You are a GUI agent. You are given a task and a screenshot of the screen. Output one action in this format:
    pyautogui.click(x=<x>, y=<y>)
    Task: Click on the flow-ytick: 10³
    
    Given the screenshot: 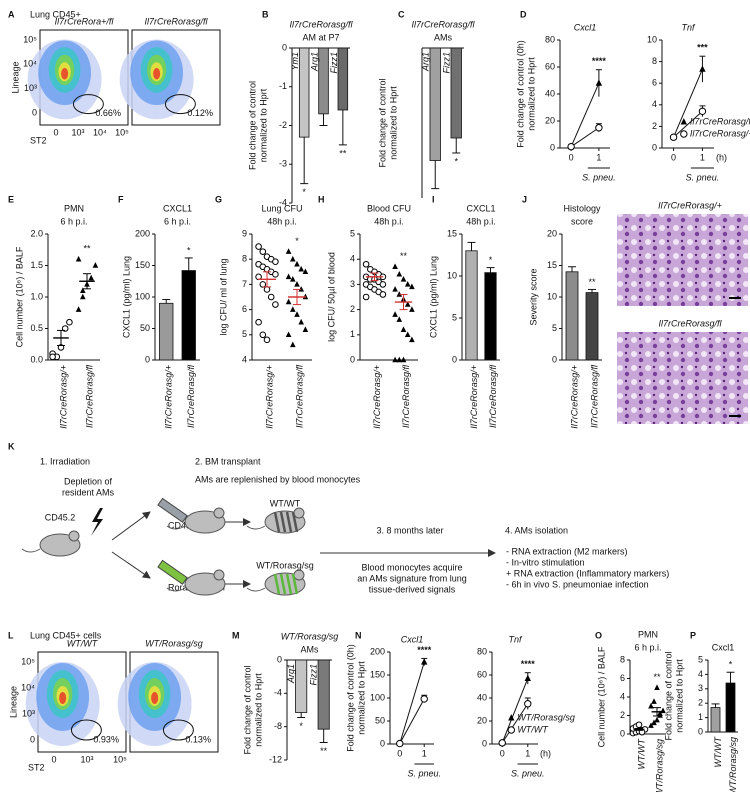 What is the action you would take?
    pyautogui.click(x=28, y=713)
    